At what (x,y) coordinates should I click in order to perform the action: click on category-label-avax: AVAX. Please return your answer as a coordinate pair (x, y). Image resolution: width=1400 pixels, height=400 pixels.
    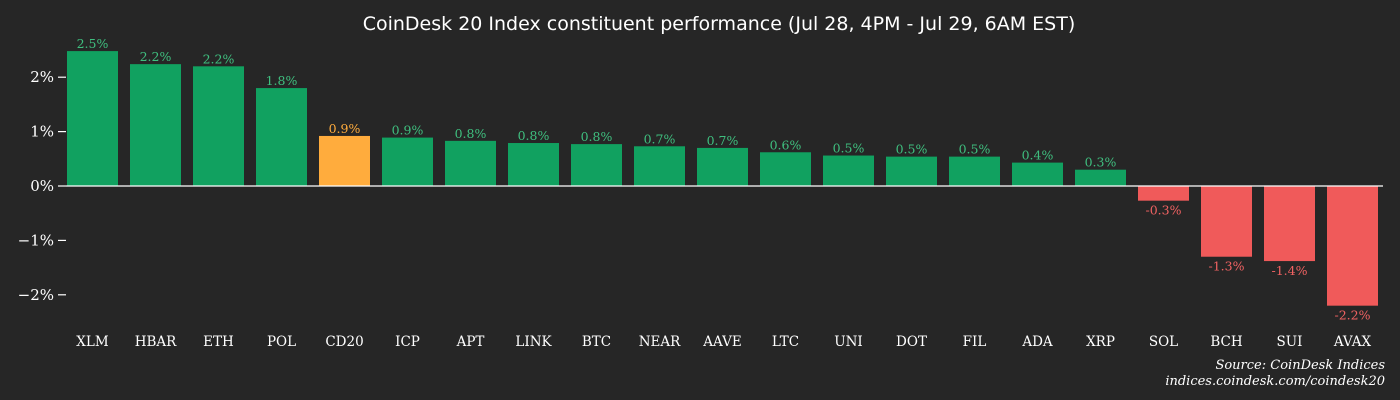
    Looking at the image, I should click on (1352, 342).